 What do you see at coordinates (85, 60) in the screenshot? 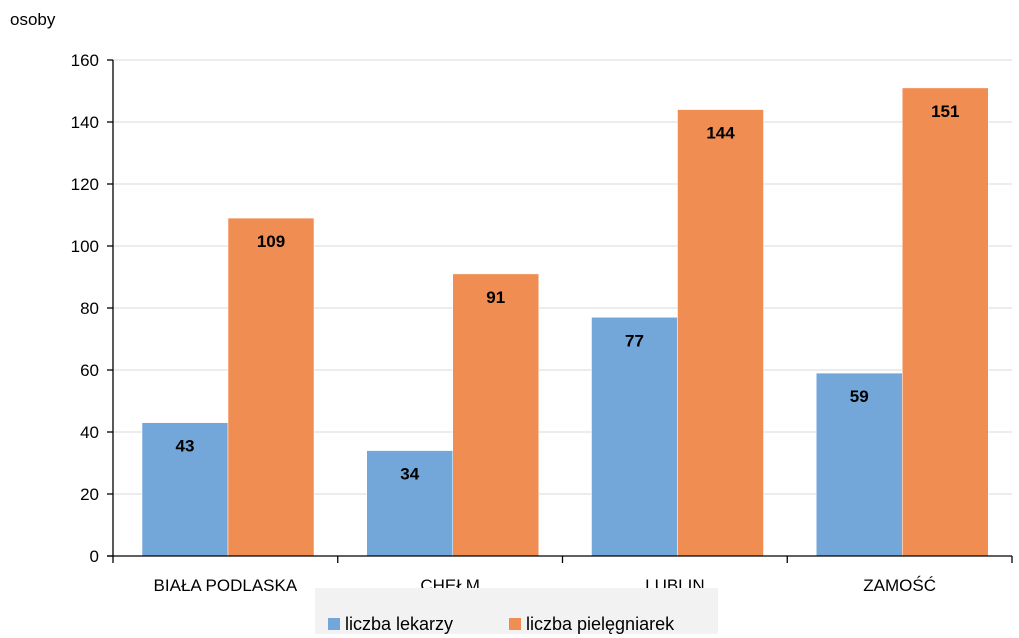
I see `y-tick-label: 160` at bounding box center [85, 60].